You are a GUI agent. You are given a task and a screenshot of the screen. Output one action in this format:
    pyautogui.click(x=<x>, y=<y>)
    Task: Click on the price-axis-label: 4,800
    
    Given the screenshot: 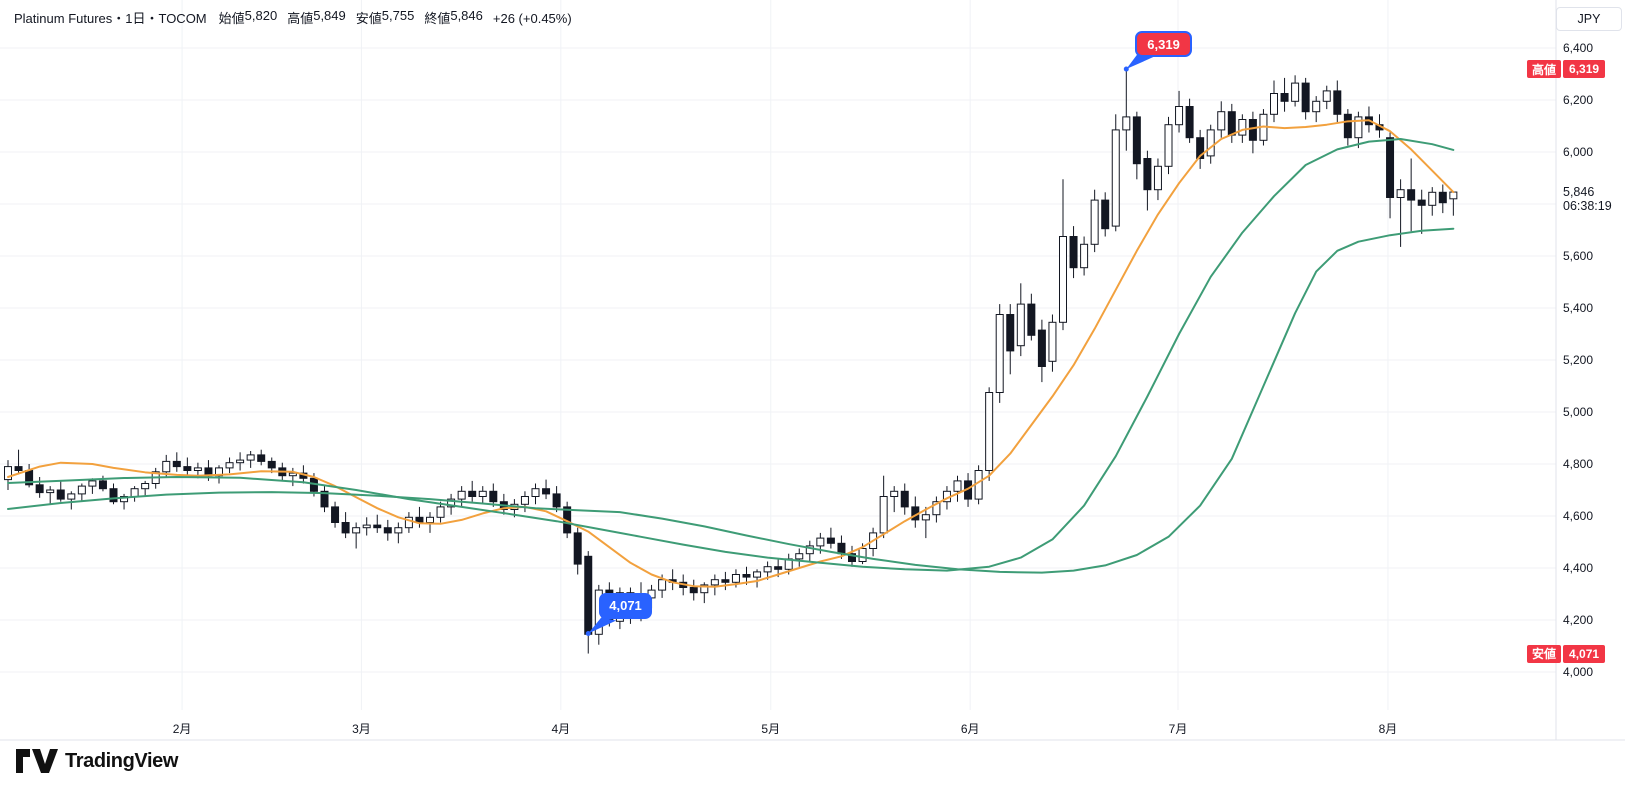 What is the action you would take?
    pyautogui.click(x=1578, y=464)
    